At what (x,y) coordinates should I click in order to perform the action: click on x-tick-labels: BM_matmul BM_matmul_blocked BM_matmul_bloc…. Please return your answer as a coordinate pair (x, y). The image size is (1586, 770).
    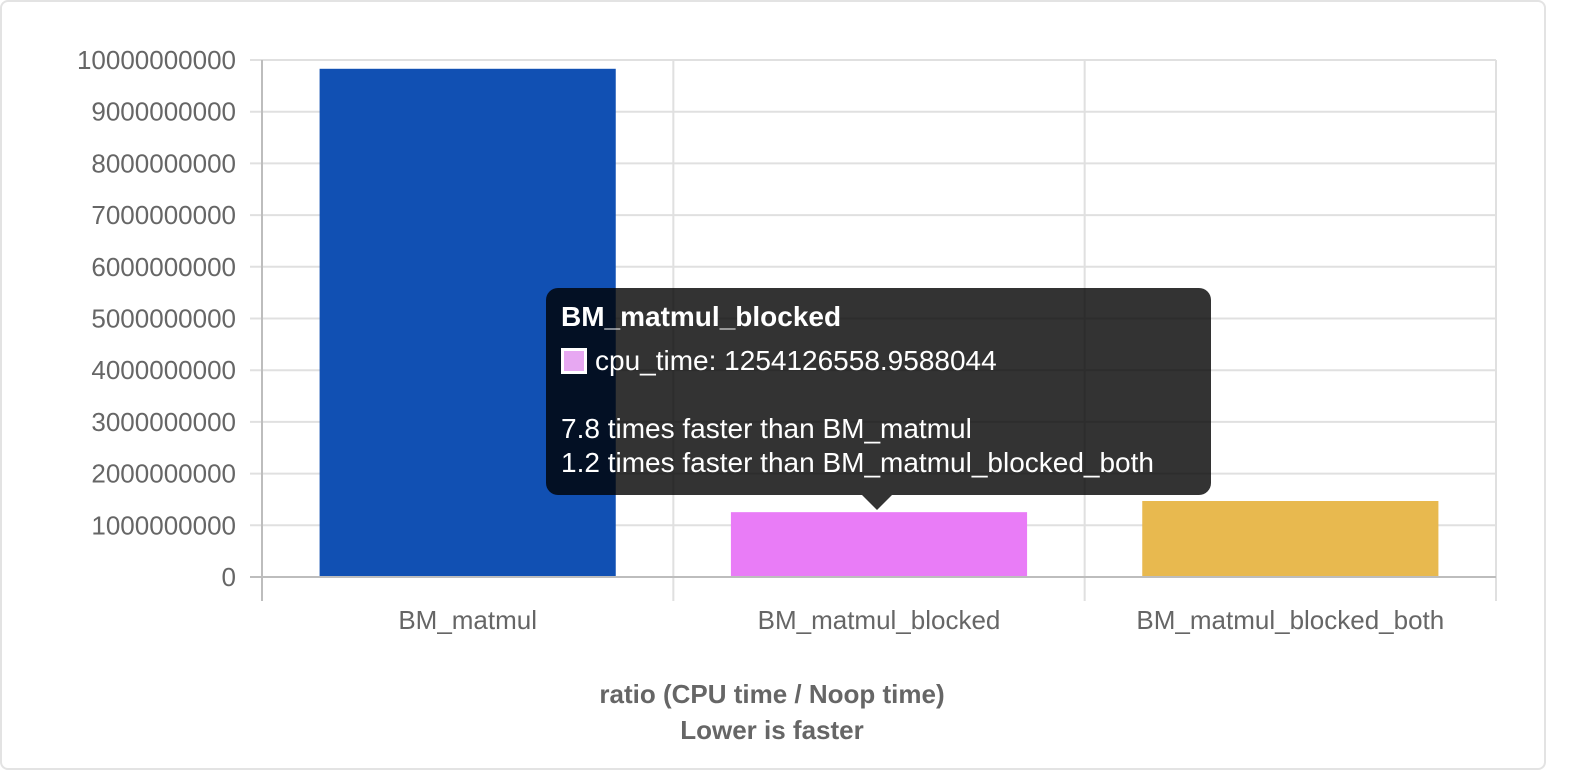
    Looking at the image, I should click on (921, 620).